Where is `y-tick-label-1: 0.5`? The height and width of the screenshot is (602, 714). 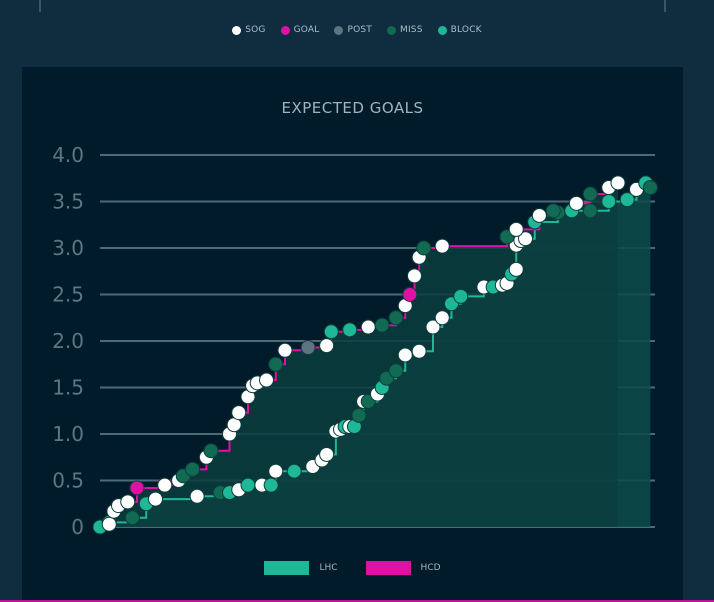
y-tick-label-1: 0.5 is located at coordinates (68, 481).